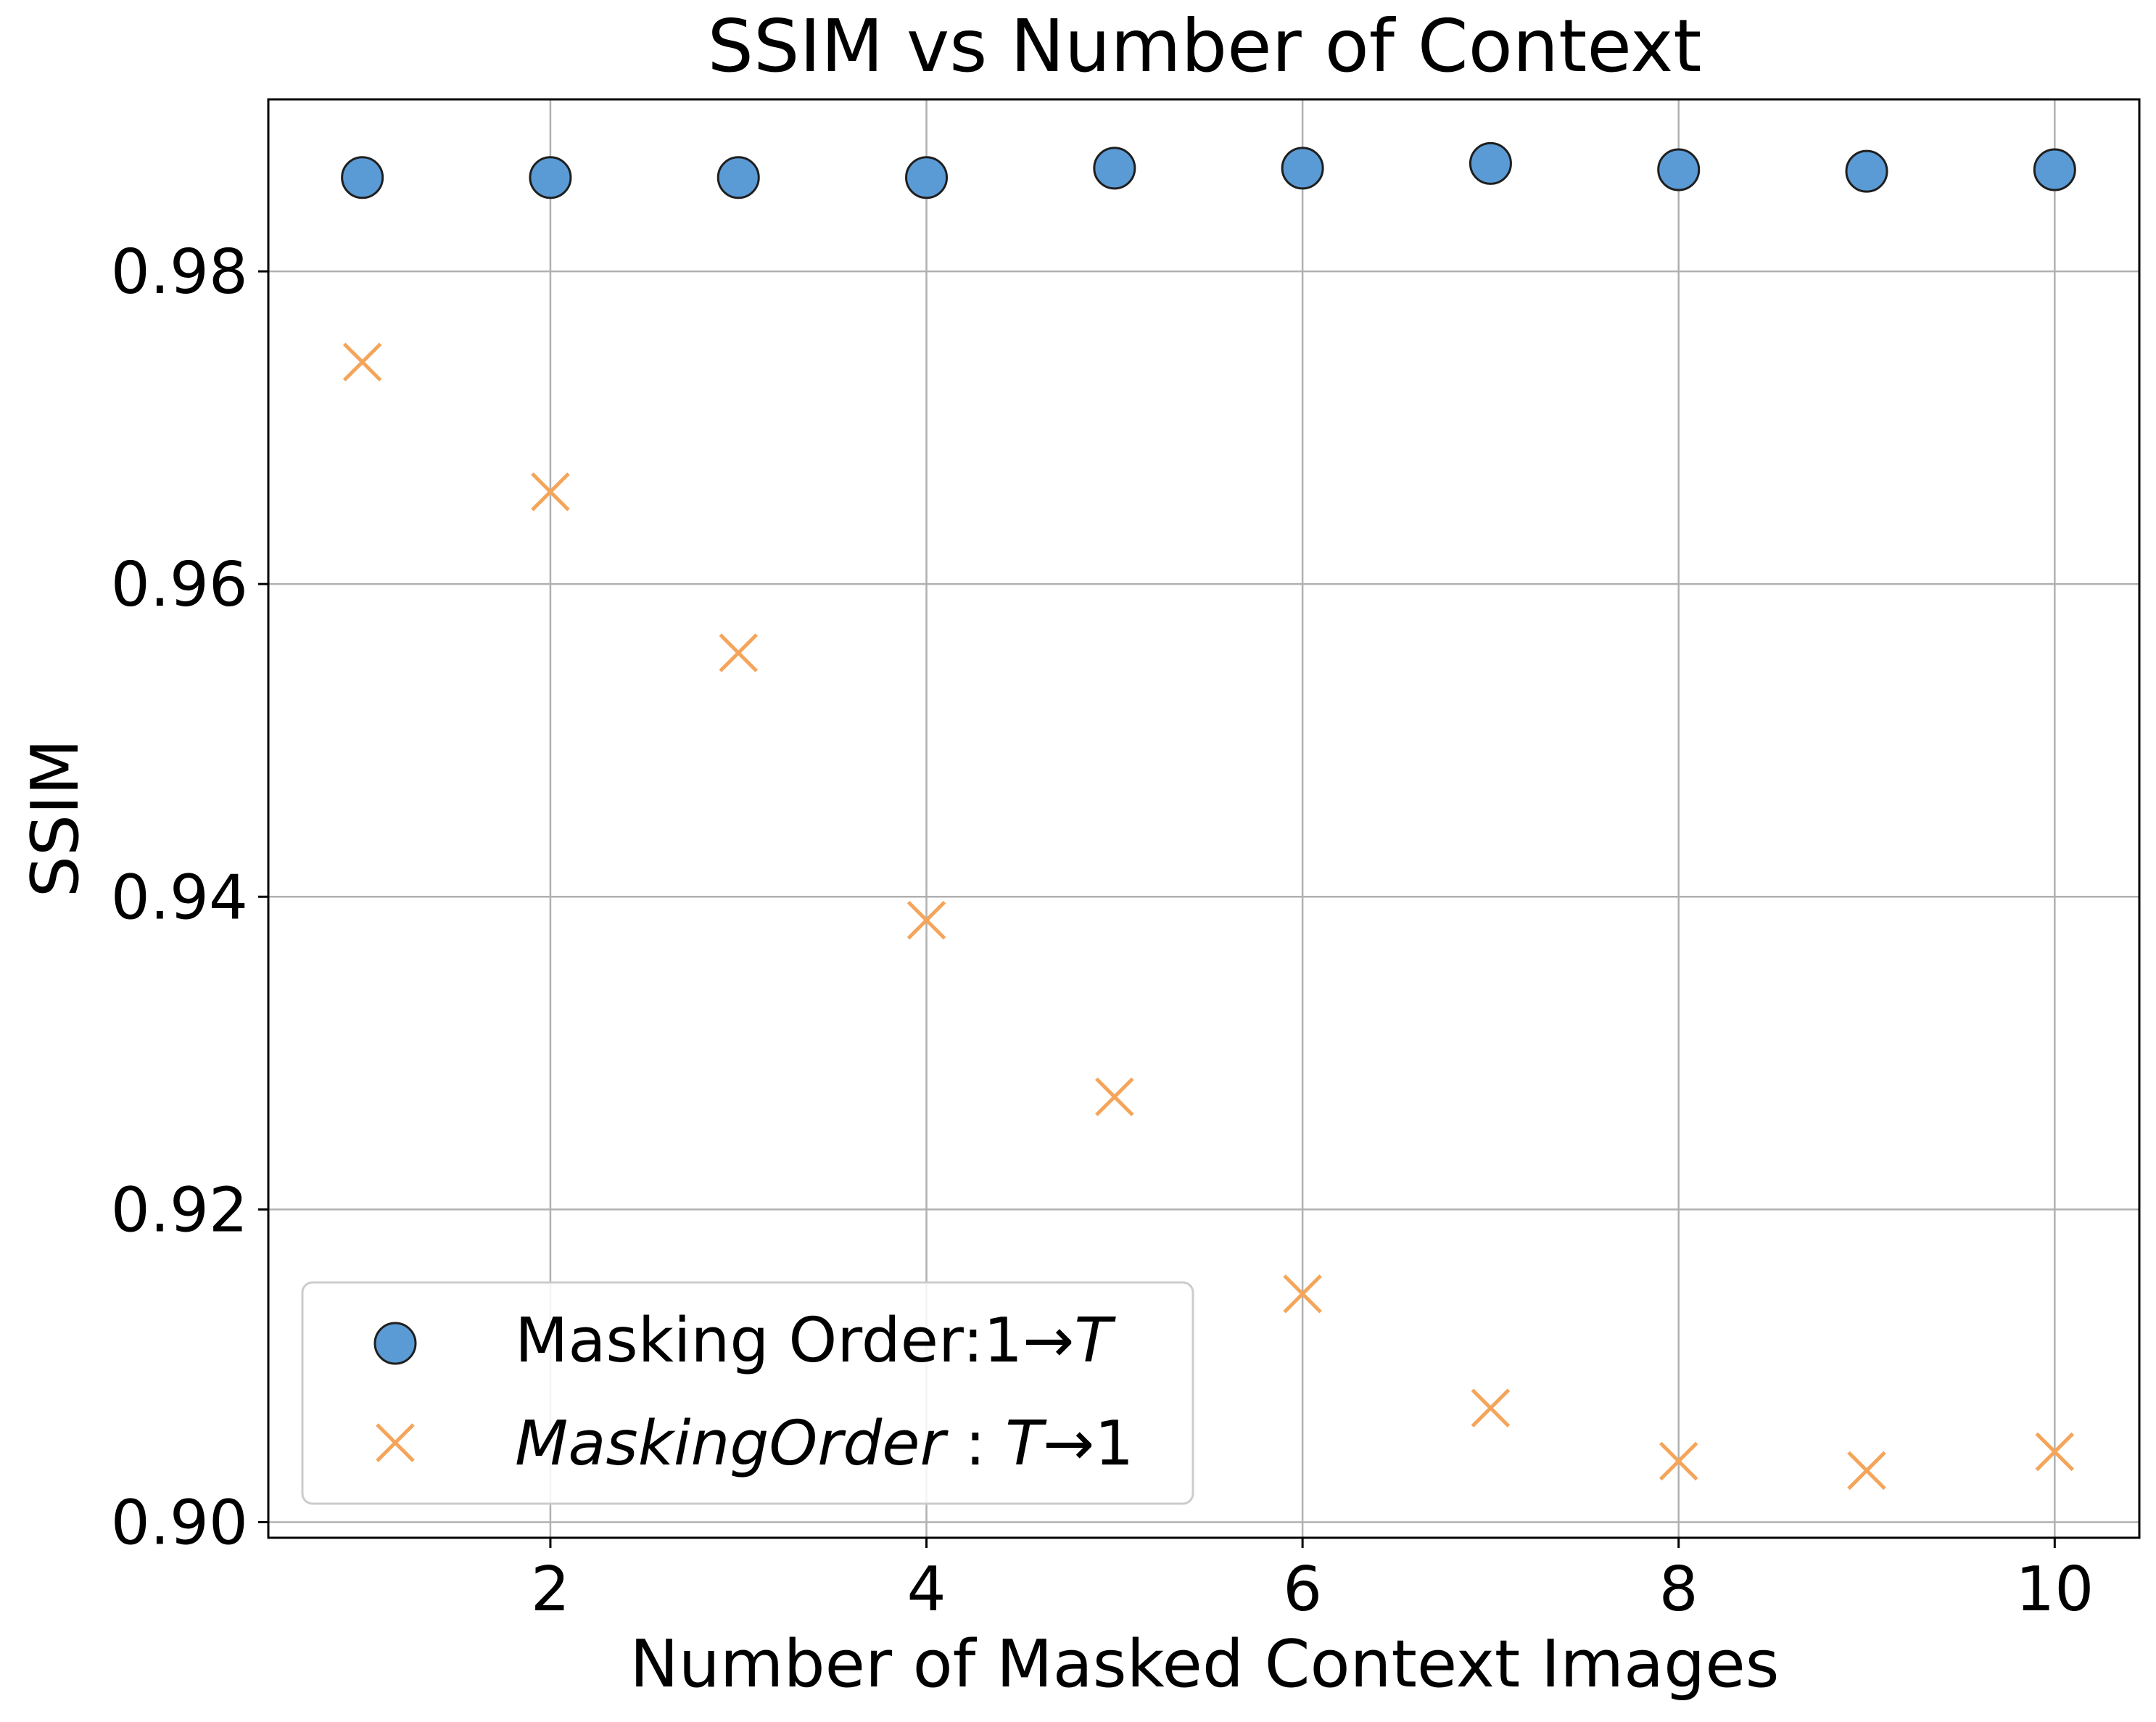 The image size is (2156, 1722). I want to click on y-axis-label: SSIM, so click(55, 818).